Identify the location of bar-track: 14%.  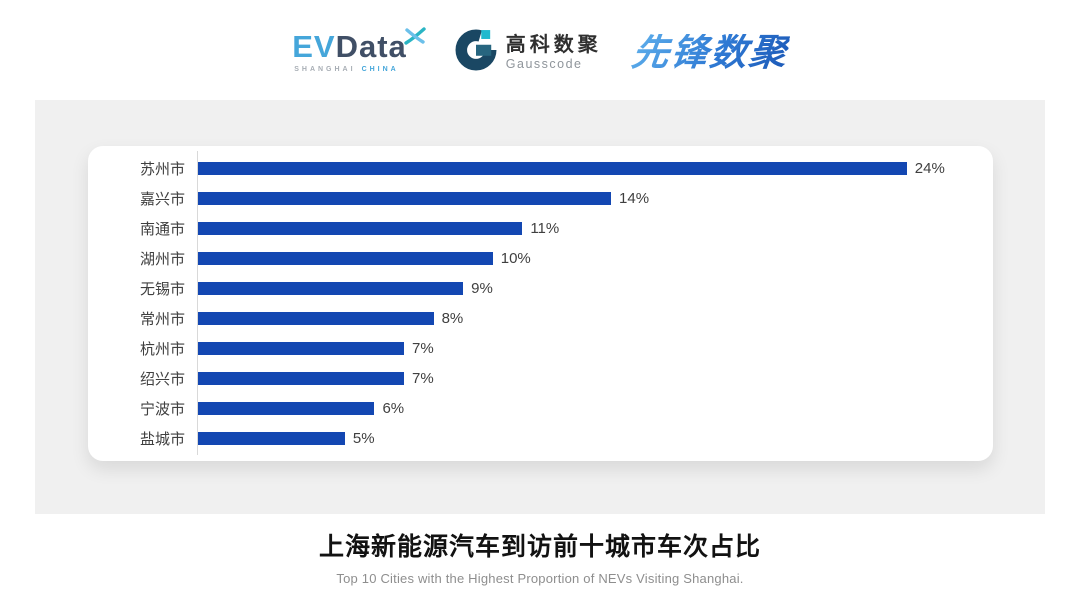
(587, 198).